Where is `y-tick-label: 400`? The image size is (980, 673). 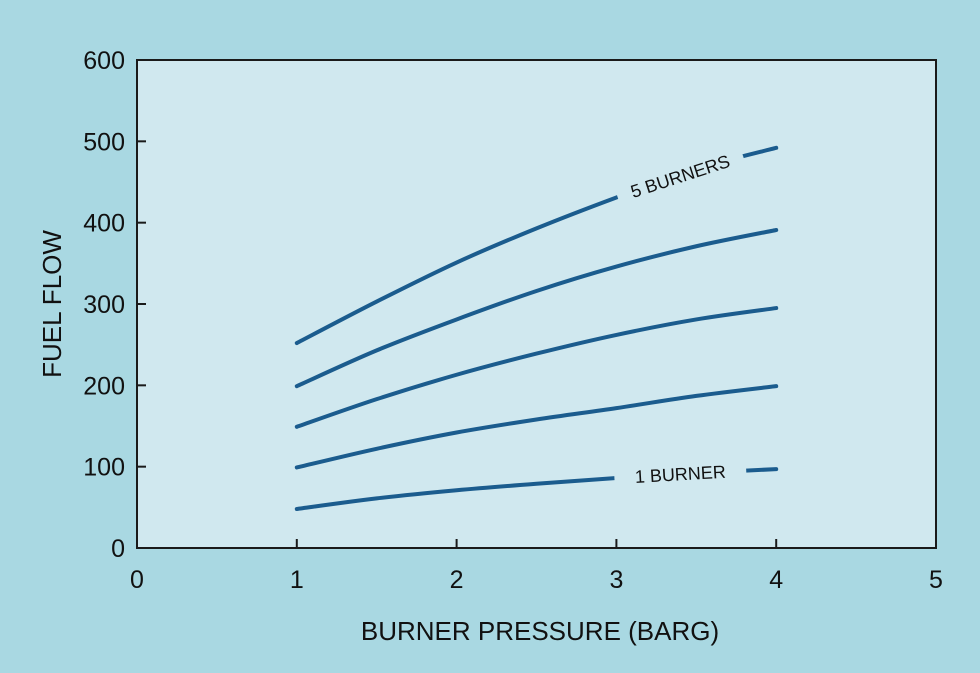 y-tick-label: 400 is located at coordinates (104, 224).